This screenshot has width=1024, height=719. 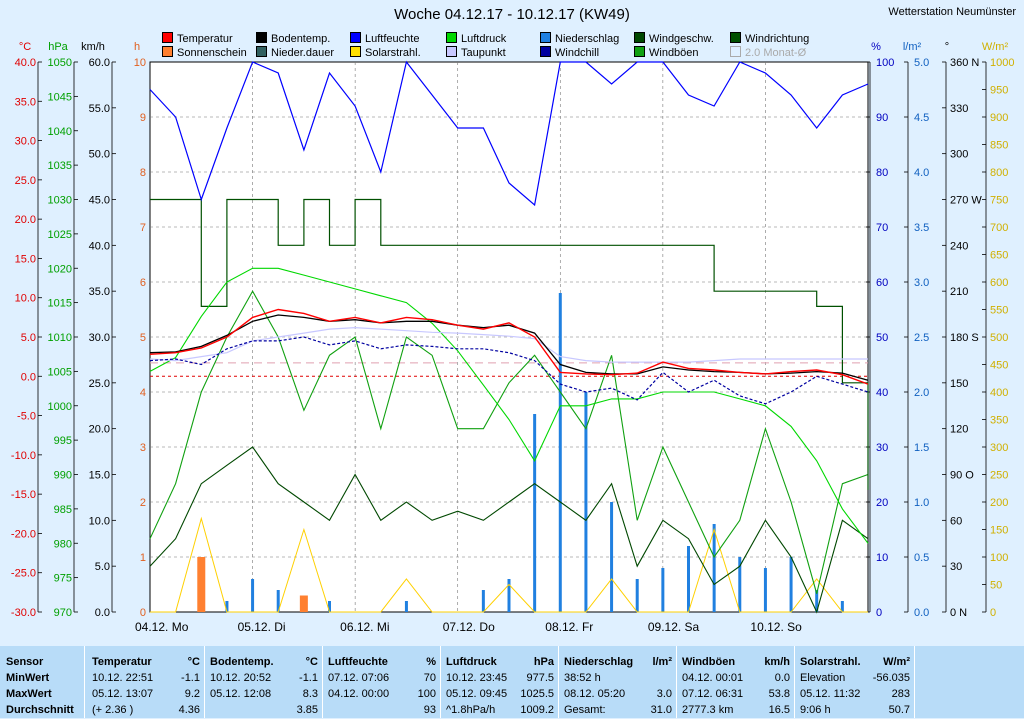 I want to click on stats-cell-label: 10.12. 23:45, so click(x=477, y=678).